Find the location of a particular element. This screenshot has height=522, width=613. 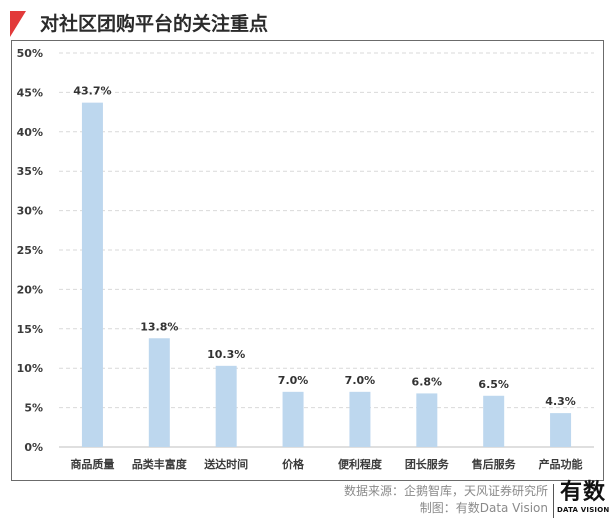

title-flag-icon is located at coordinates (18, 24).